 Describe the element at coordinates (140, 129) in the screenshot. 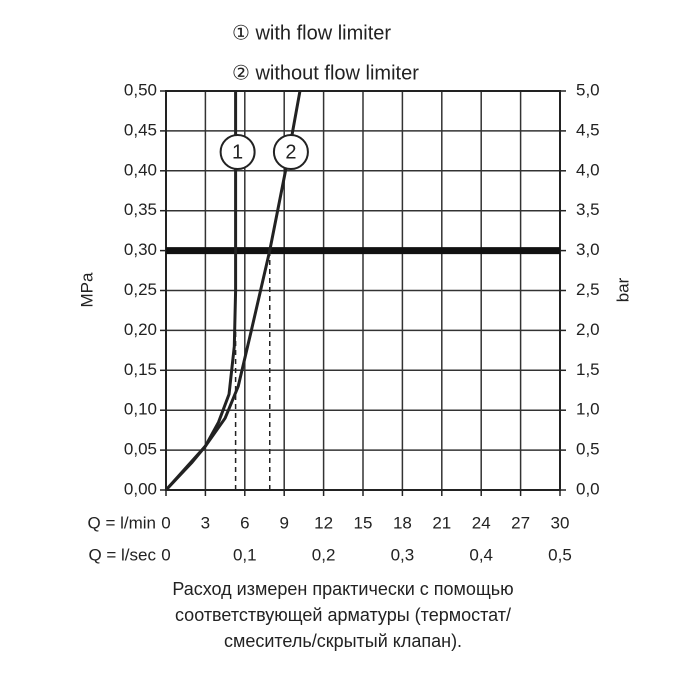

I see `y-tick-label: 0,45` at that location.